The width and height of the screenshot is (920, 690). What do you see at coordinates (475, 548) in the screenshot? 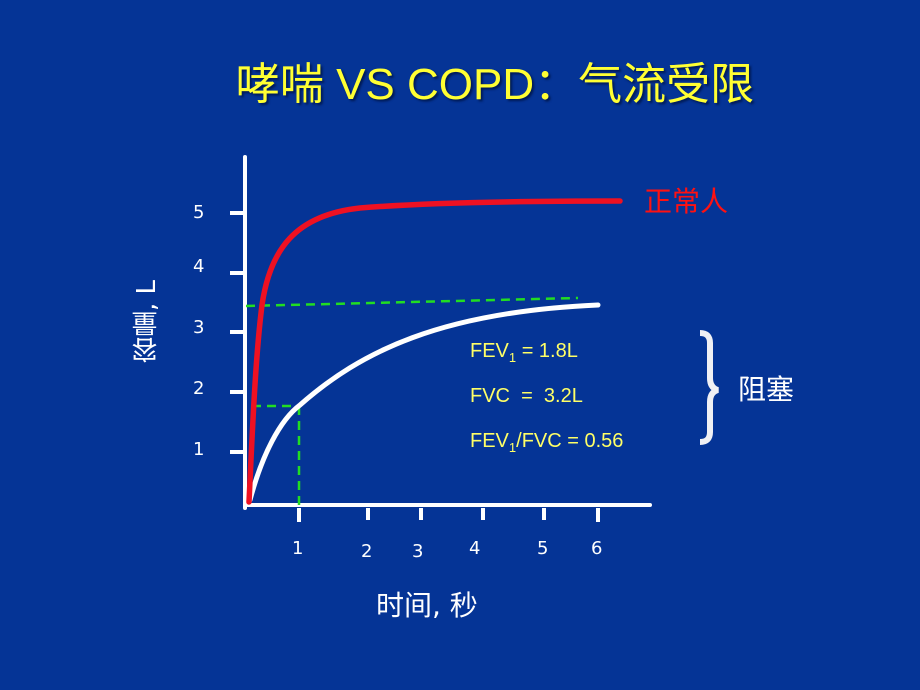
I see `x-tick-label: 4` at bounding box center [475, 548].